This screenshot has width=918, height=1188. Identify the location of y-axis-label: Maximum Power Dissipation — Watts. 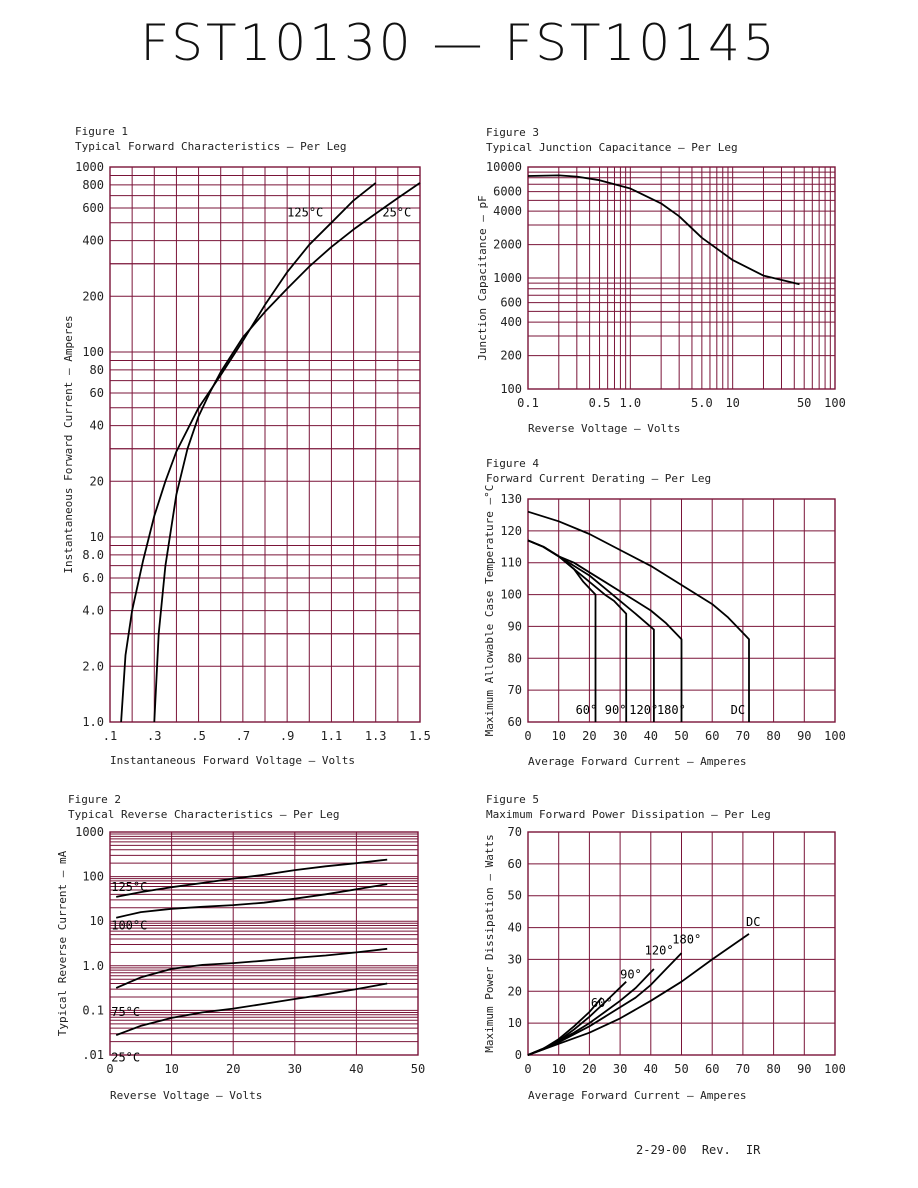
(489, 943).